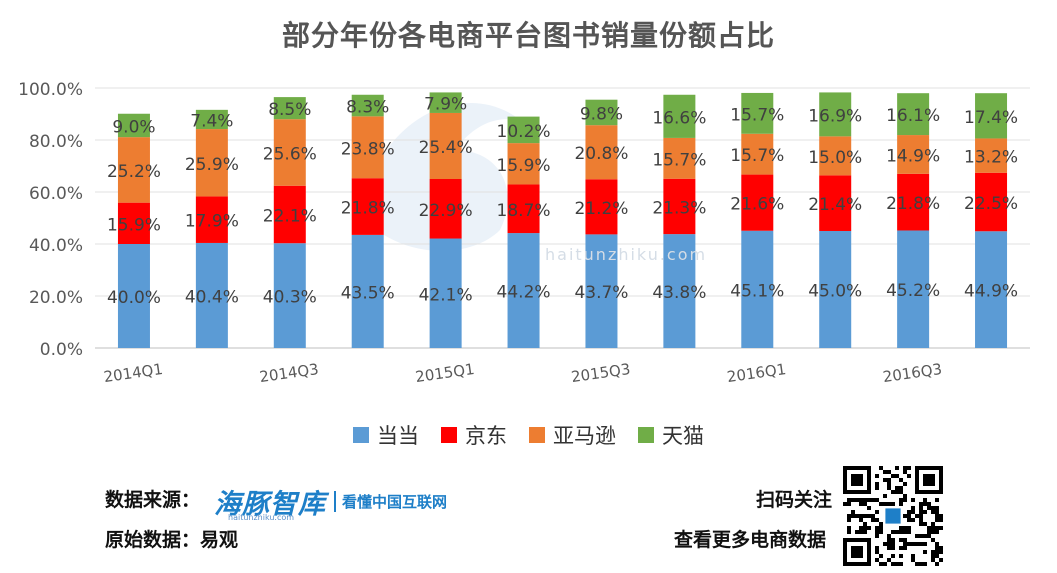  I want to click on data-label: 44.2%, so click(524, 293).